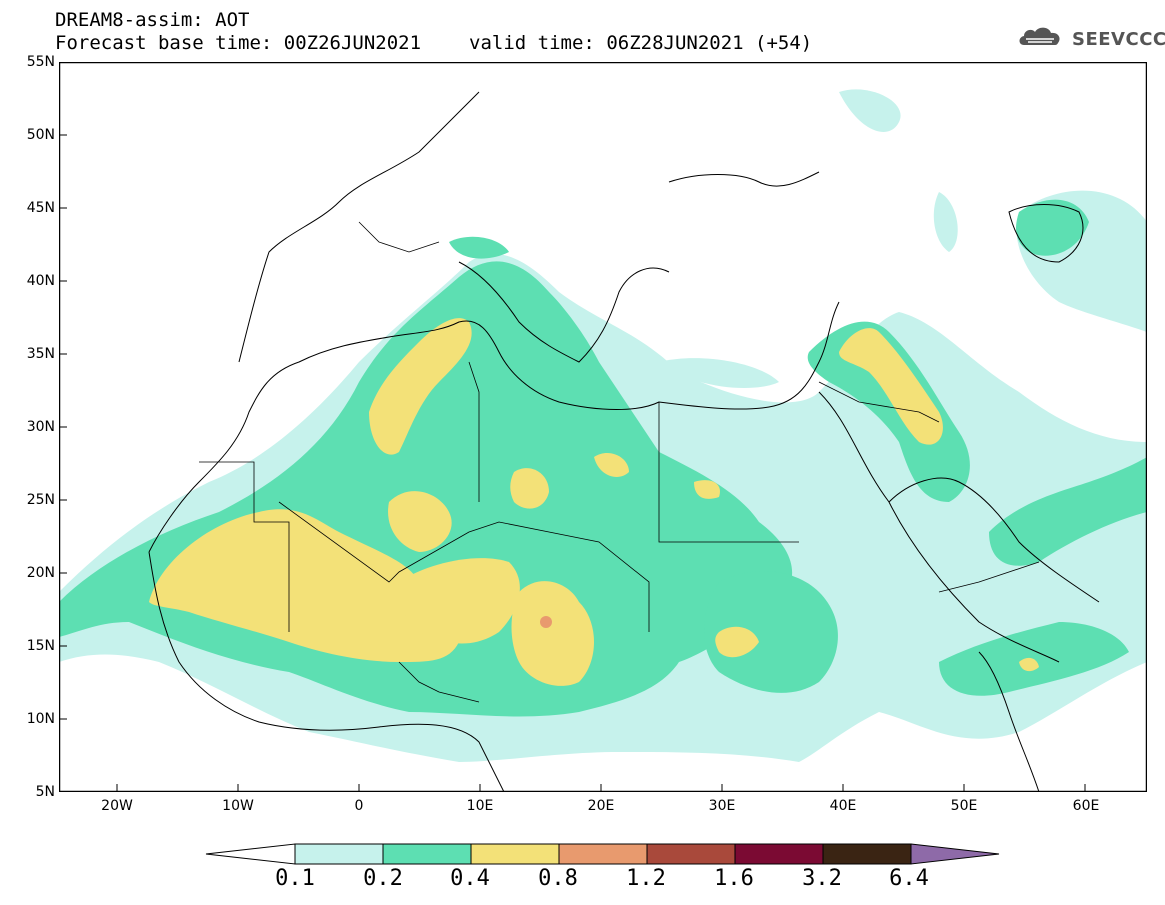 This screenshot has height=905, width=1165. What do you see at coordinates (238, 43) in the screenshot?
I see `base-time: Forecast base time: 00Z26JUN2021` at bounding box center [238, 43].